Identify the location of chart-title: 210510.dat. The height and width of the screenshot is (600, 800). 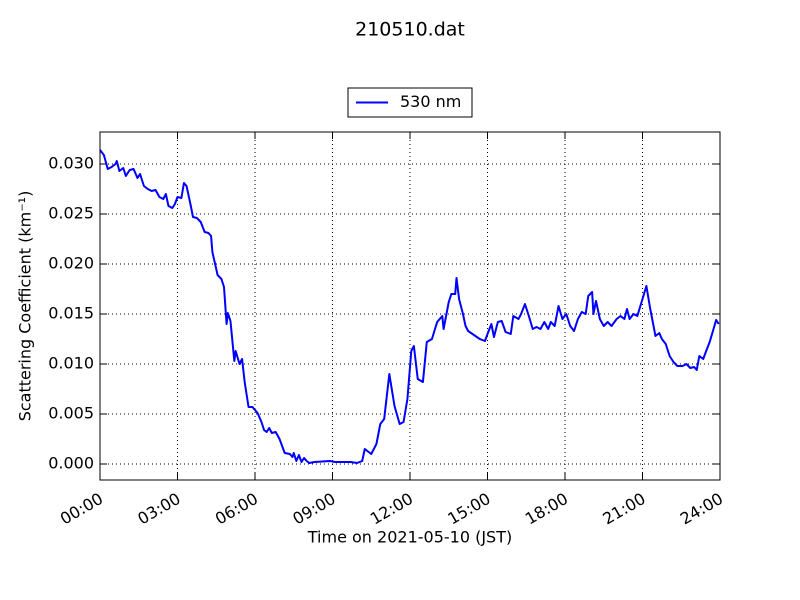
(410, 30).